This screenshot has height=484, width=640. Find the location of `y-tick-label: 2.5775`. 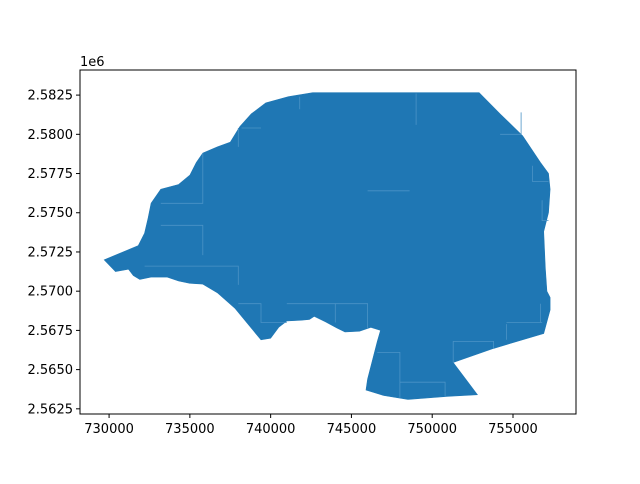

y-tick-label: 2.5775 is located at coordinates (51, 174).